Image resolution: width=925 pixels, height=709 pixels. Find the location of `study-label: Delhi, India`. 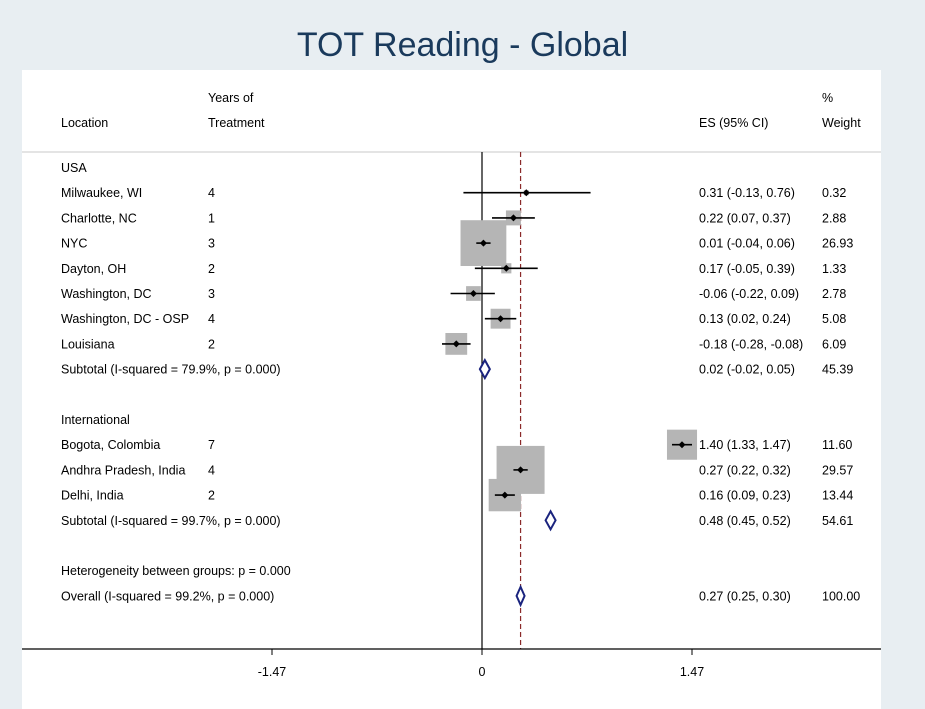

study-label: Delhi, India is located at coordinates (92, 496).